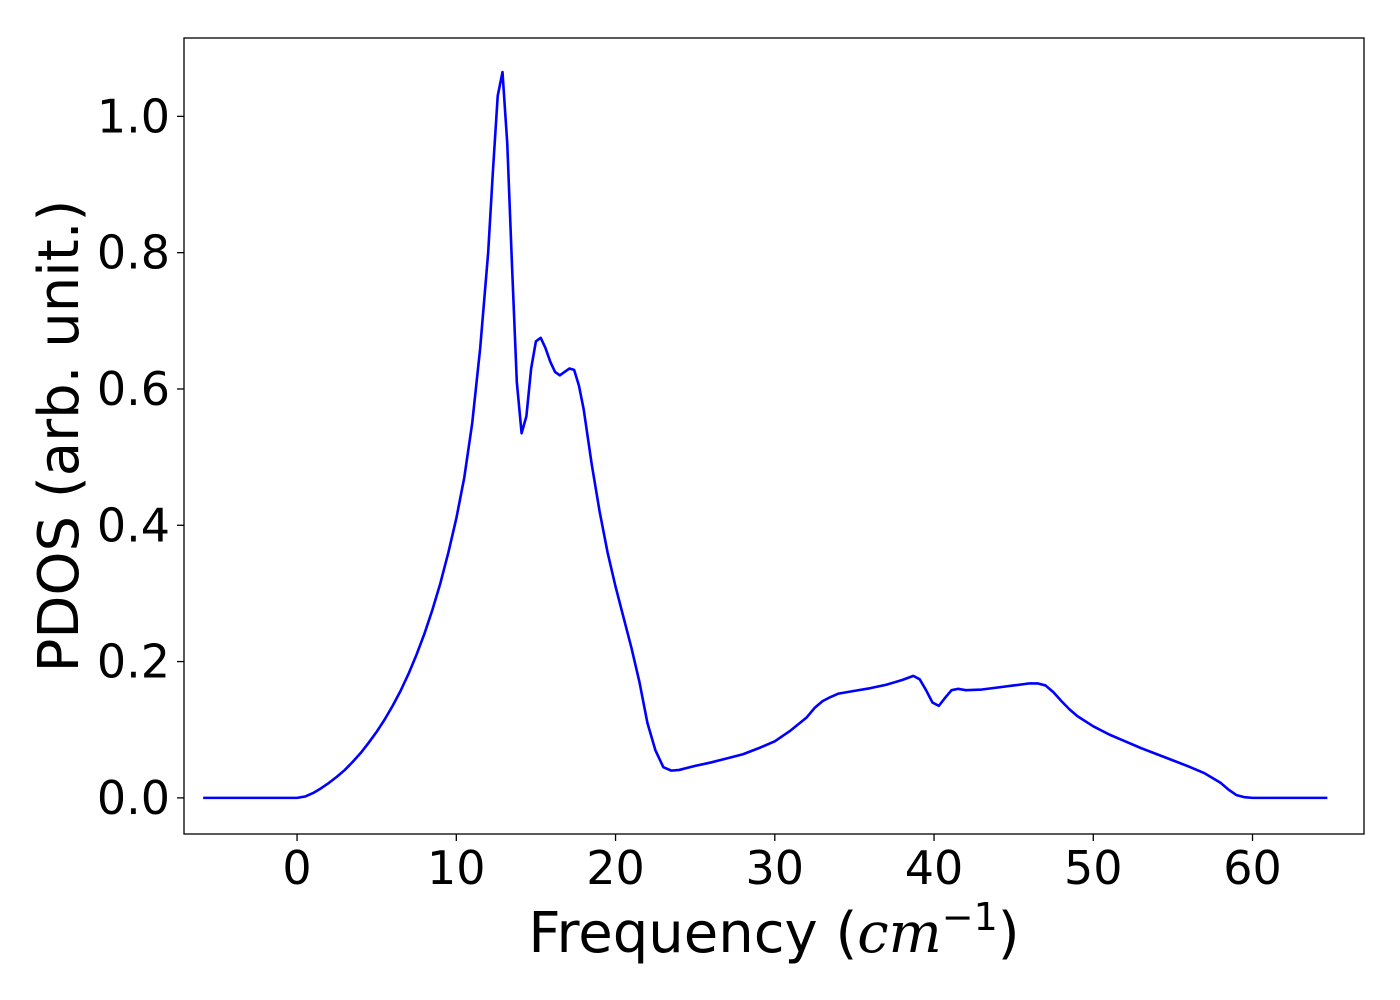 This screenshot has width=1400, height=1000. I want to click on y-tick-label: 1.0, so click(133, 116).